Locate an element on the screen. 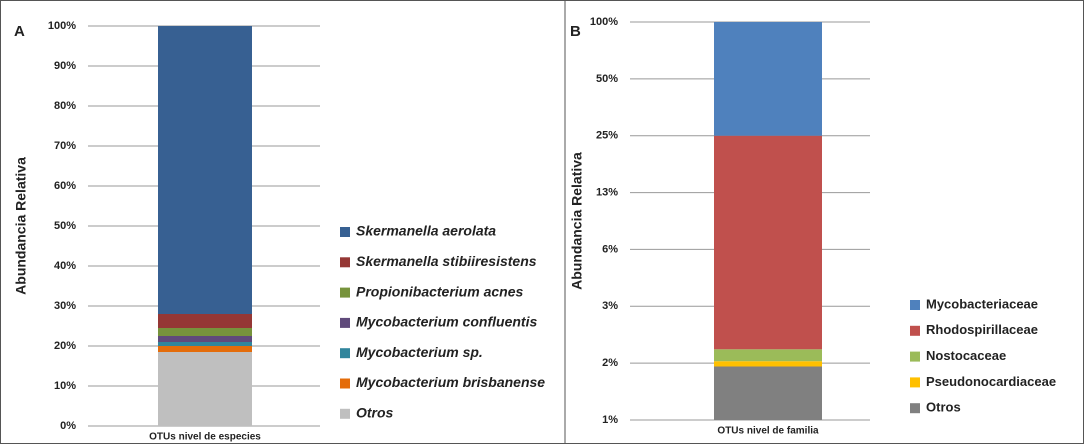 This screenshot has width=1084, height=444. x-tick-label: OTUs nivel de especies is located at coordinates (205, 437).